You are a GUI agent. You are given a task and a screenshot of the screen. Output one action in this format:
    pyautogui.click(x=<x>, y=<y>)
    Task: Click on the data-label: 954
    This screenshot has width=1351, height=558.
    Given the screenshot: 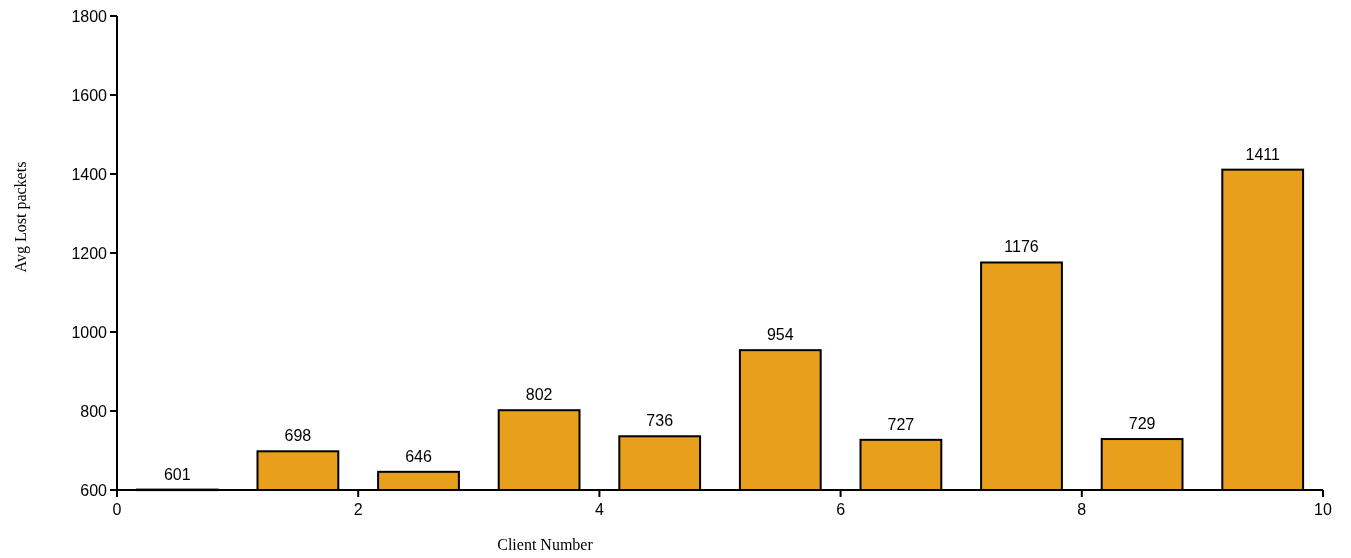 What is the action you would take?
    pyautogui.click(x=780, y=335)
    